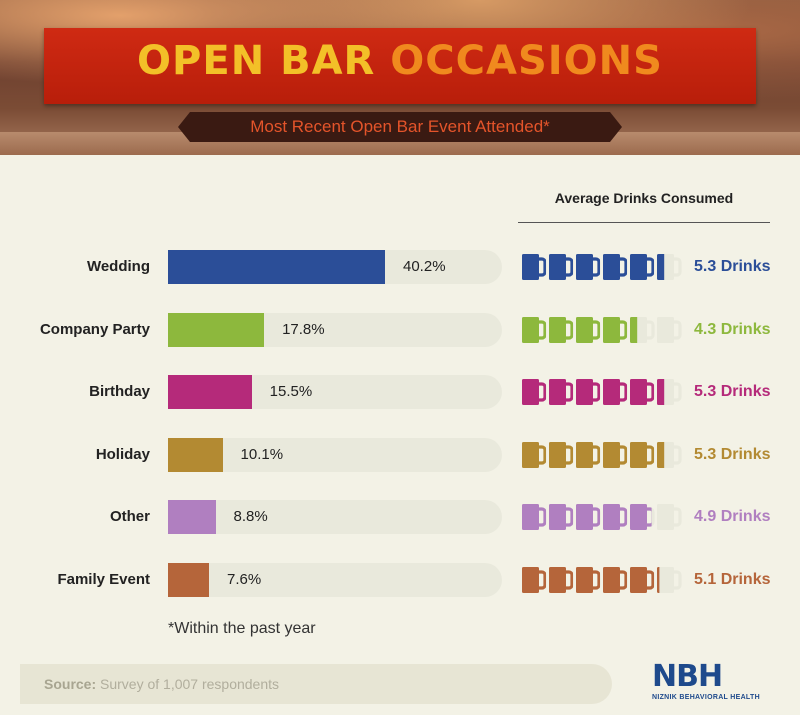 This screenshot has width=800, height=715. I want to click on page-title: OPEN BAR OCCASIONS, so click(400, 61).